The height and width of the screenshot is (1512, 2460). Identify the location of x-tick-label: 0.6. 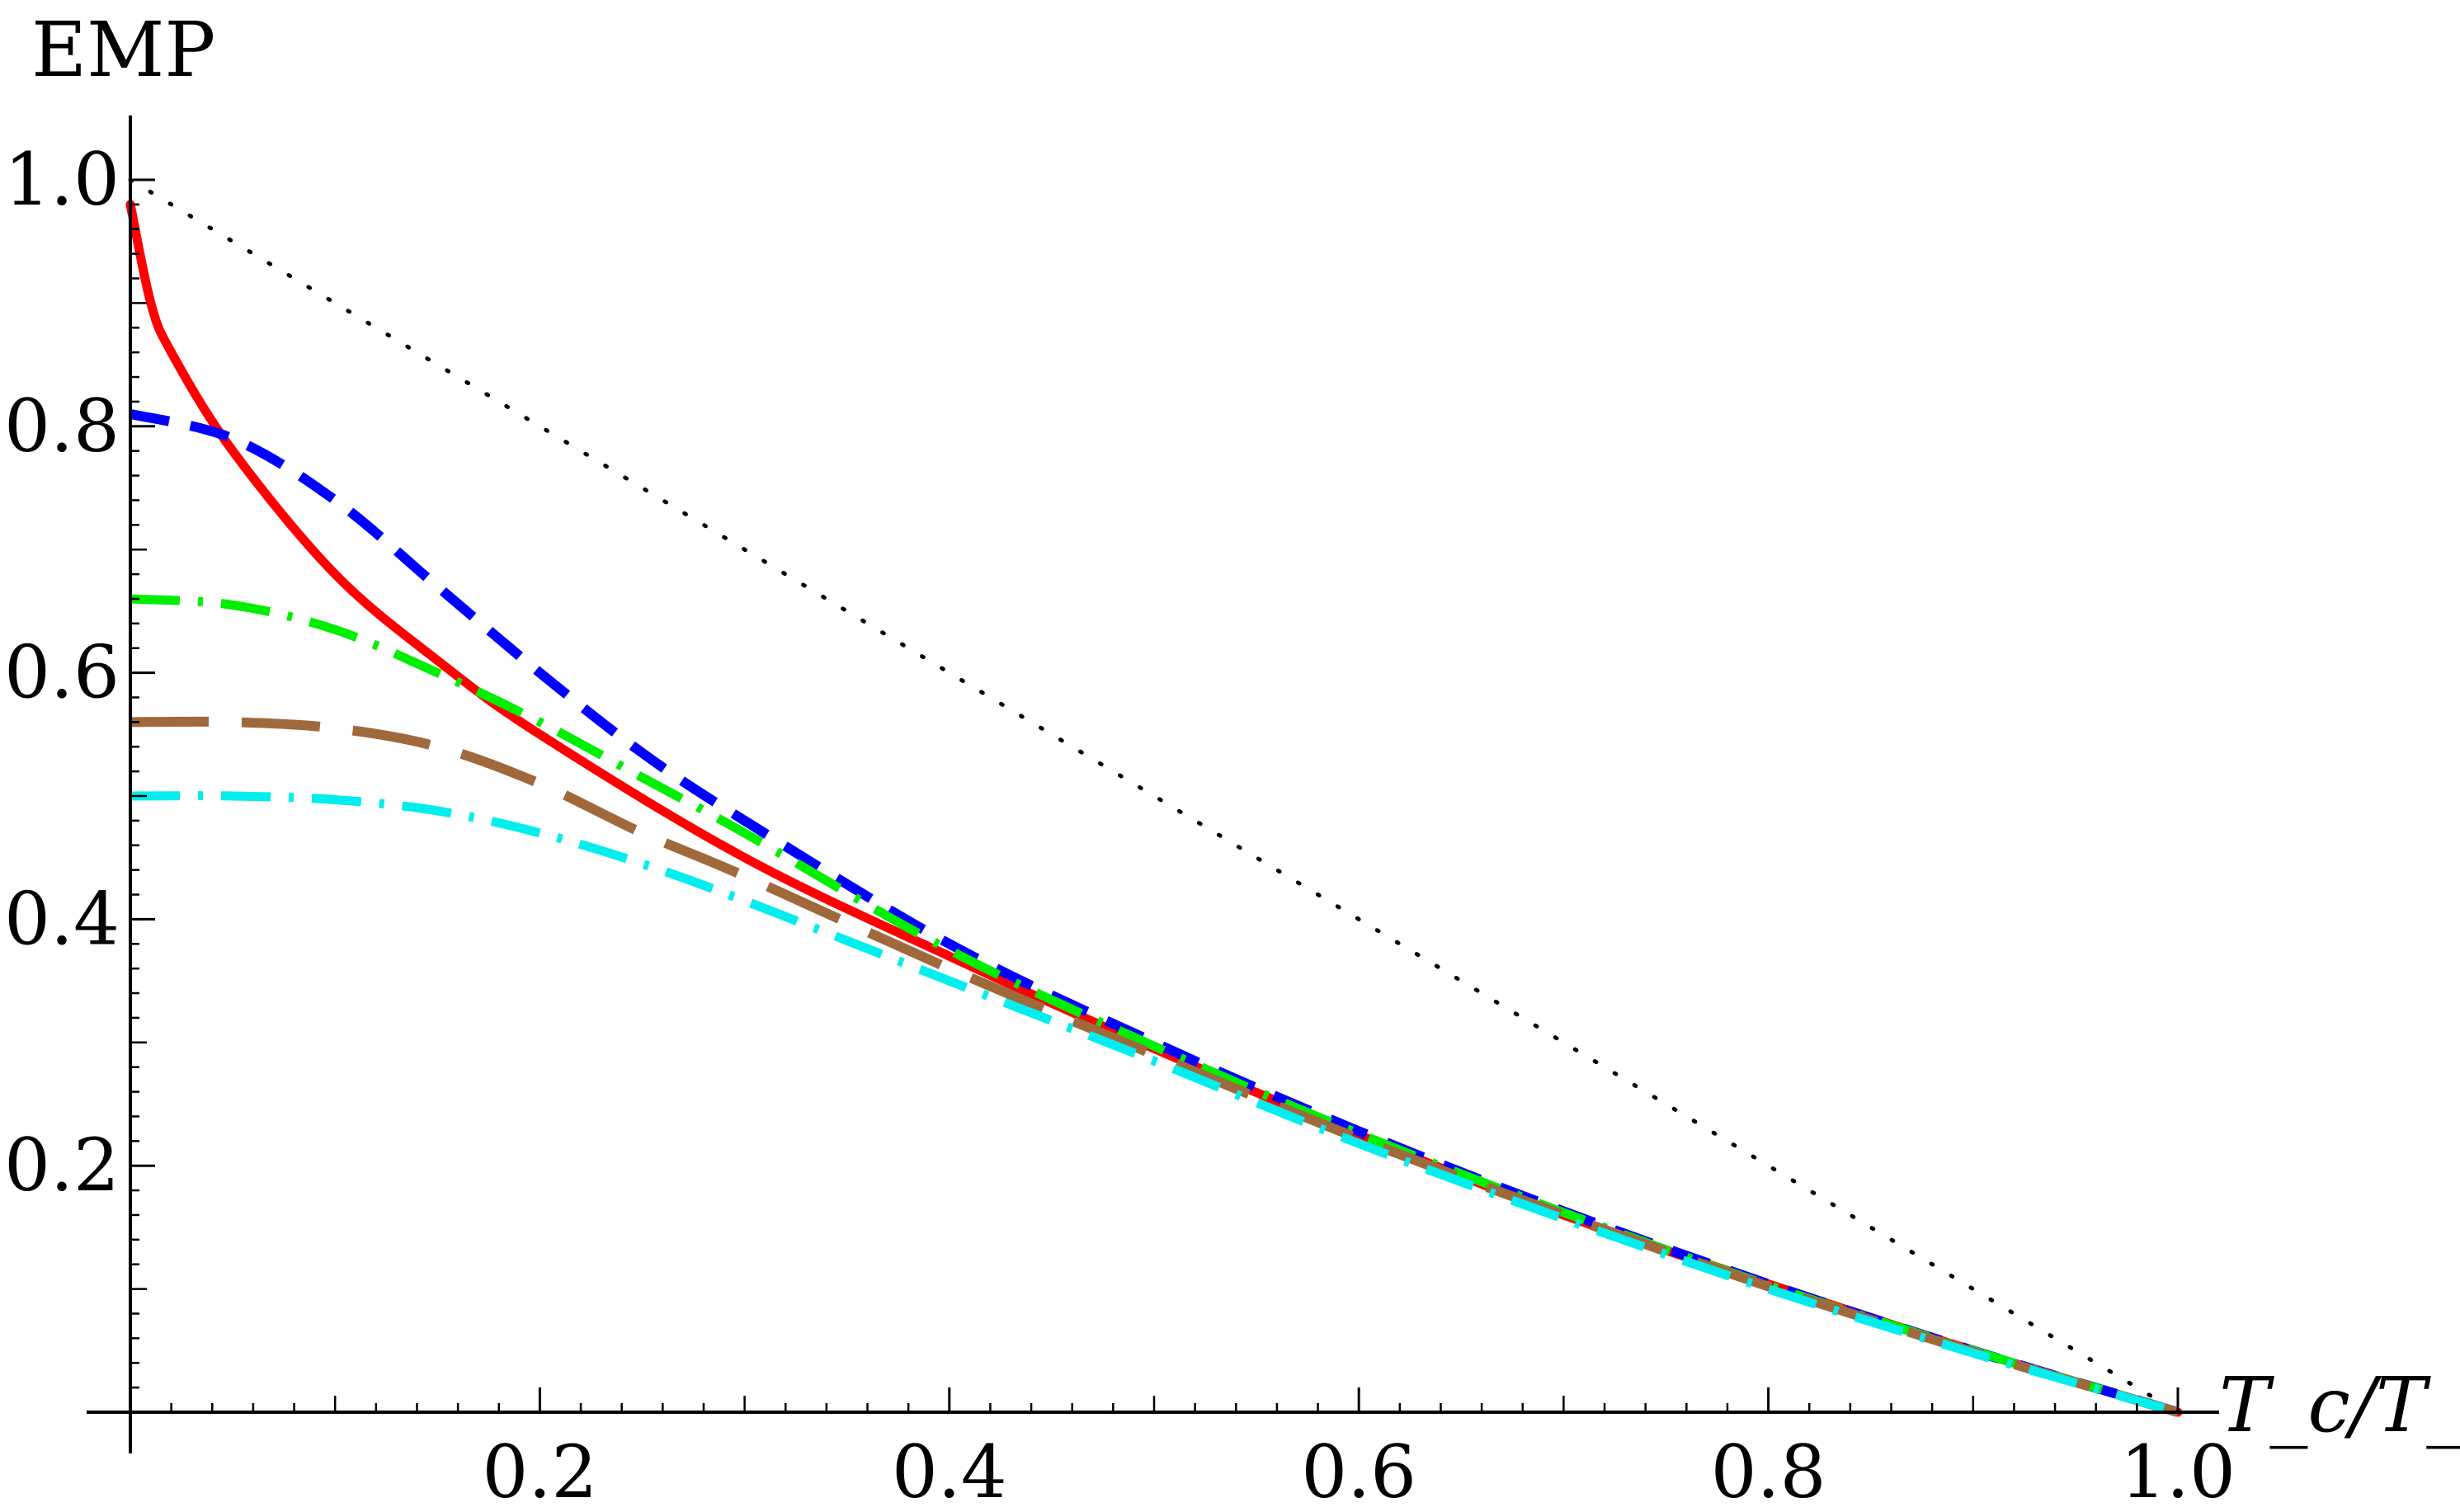
(1358, 1471).